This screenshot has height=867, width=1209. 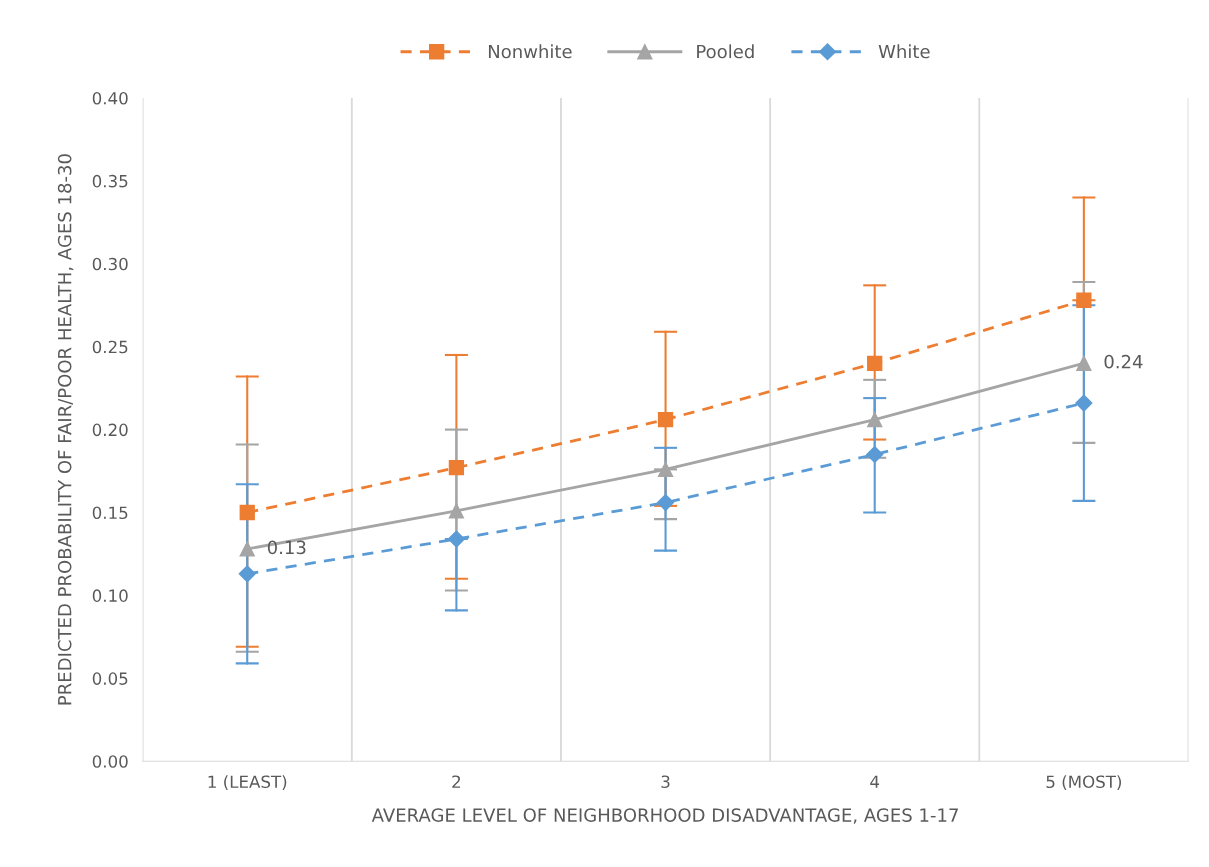 I want to click on x-axis-title: AVERAGE LEVEL OF NEIGHBORHOOD DISADVANTAGE, AGES 1-17, so click(x=664, y=816).